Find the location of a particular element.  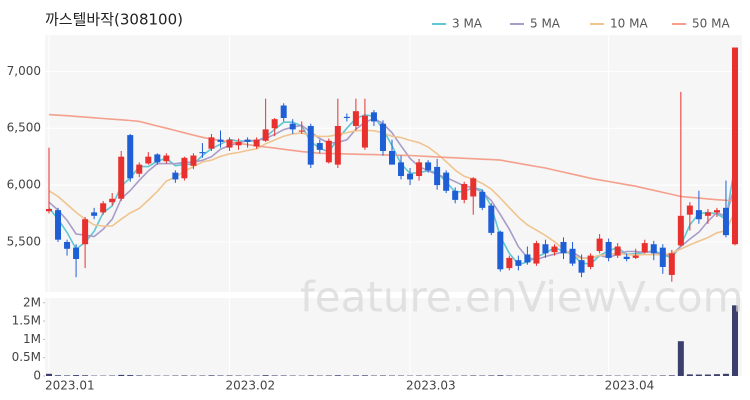

legend-label: 5 MA is located at coordinates (545, 24).